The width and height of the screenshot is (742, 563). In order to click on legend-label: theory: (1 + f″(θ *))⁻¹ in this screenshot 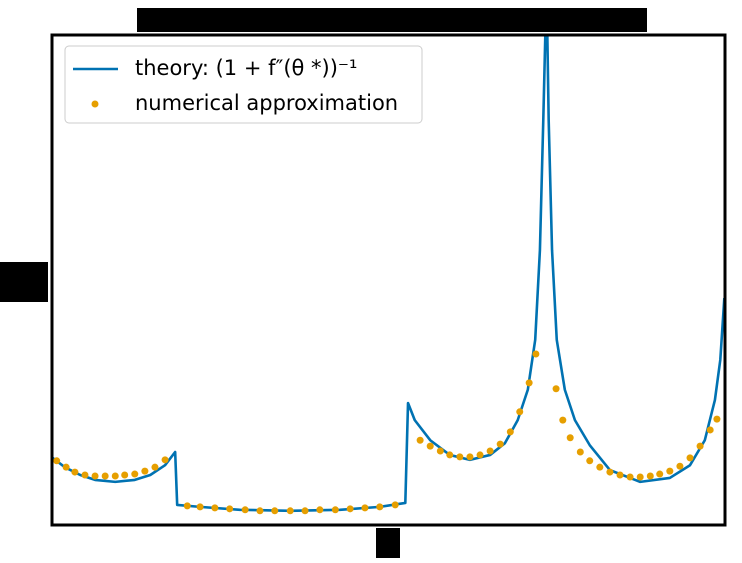, I will do `click(246, 68)`.